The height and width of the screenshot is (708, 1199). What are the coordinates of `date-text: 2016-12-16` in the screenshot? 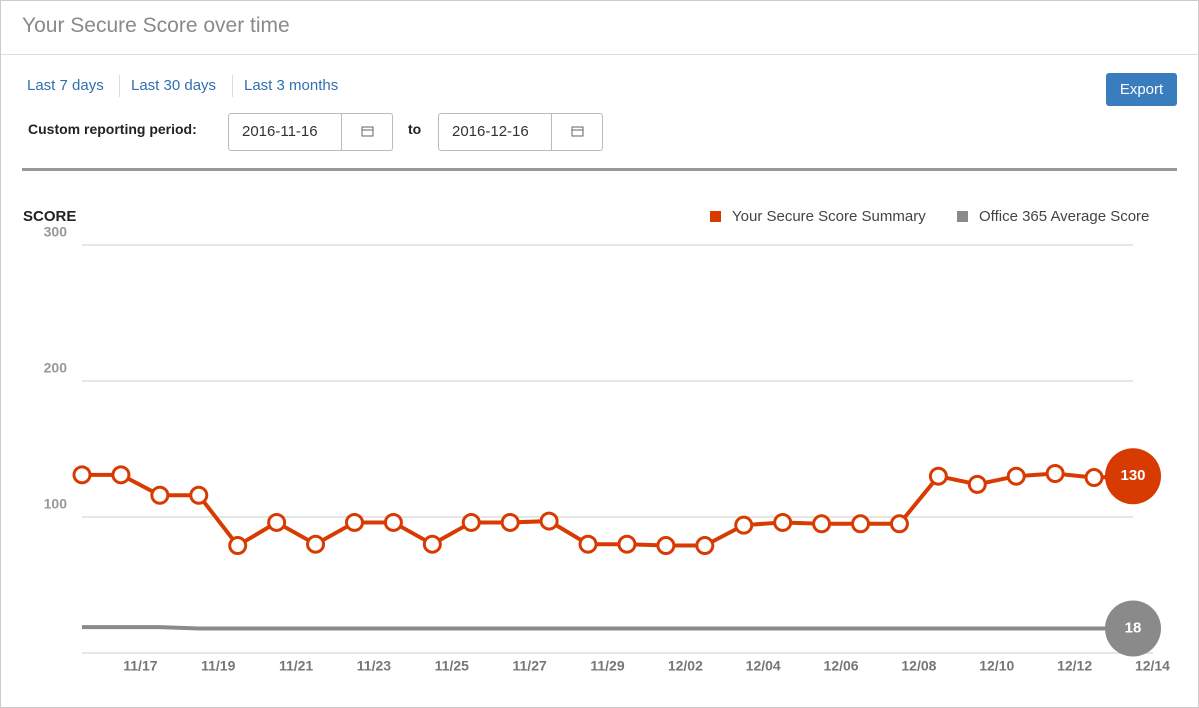 It's located at (490, 131).